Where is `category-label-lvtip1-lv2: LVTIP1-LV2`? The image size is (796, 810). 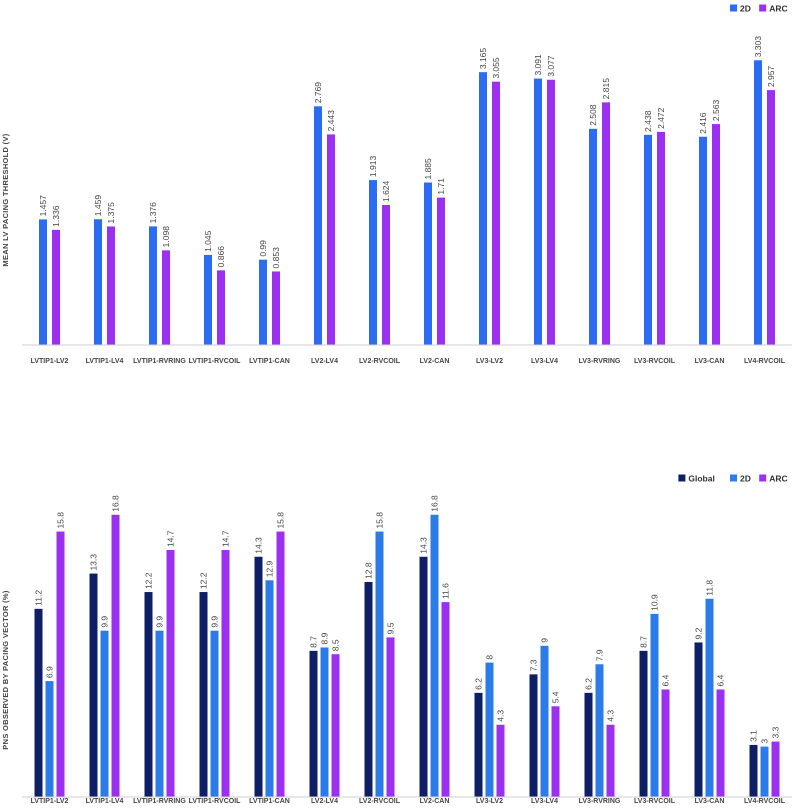
category-label-lvtip1-lv2: LVTIP1-LV2 is located at coordinates (50, 801).